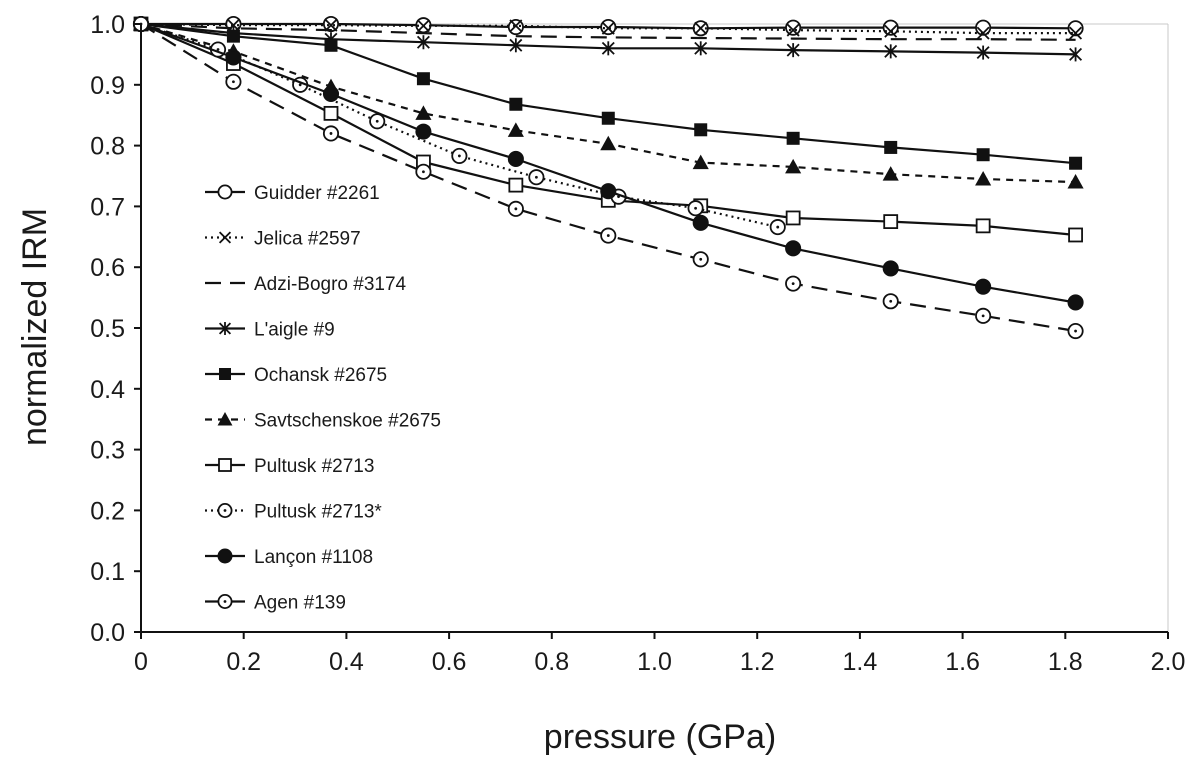  What do you see at coordinates (962, 662) in the screenshot?
I see `x-tick-label: 1.6` at bounding box center [962, 662].